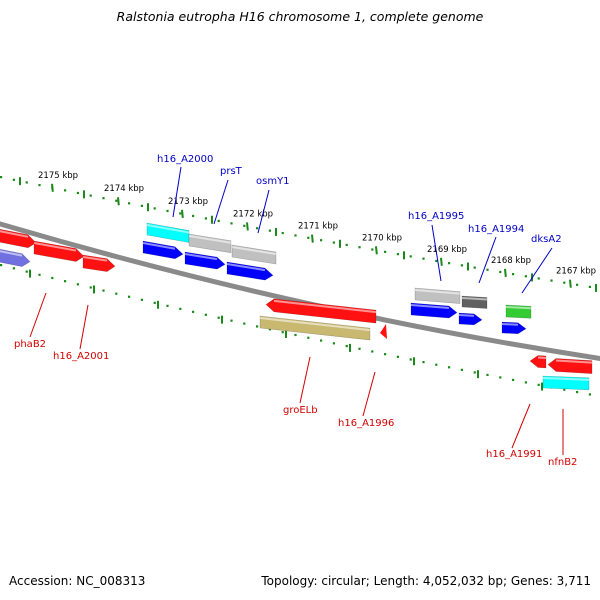 The image size is (600, 600). What do you see at coordinates (231, 171) in the screenshot?
I see `gene-label: prsT` at bounding box center [231, 171].